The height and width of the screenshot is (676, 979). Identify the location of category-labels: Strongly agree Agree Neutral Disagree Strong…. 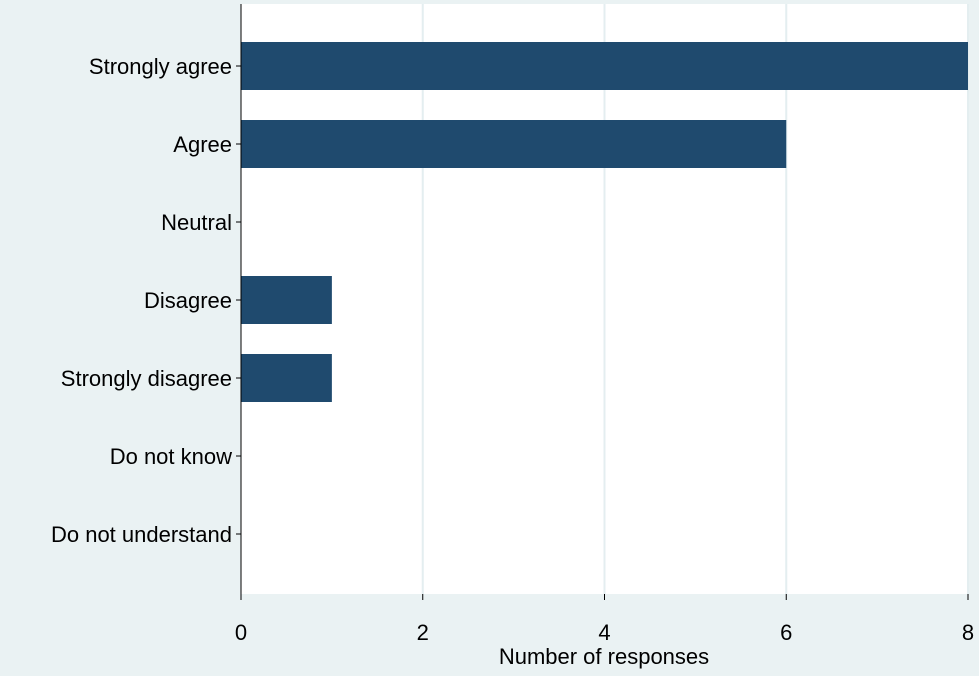
(141, 300).